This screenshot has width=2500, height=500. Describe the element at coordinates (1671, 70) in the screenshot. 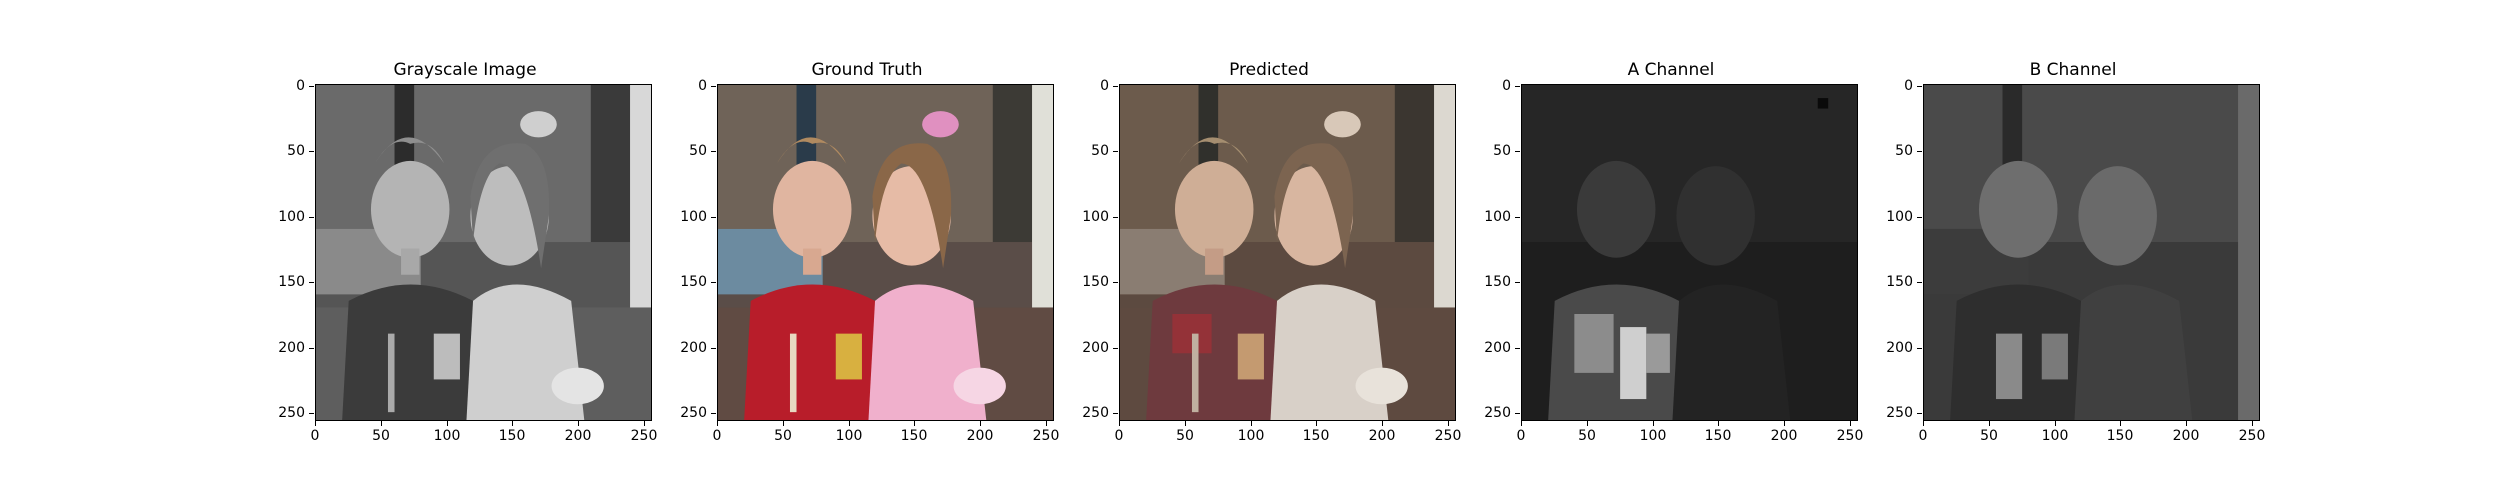

I see `panel-title: A Channel` at that location.